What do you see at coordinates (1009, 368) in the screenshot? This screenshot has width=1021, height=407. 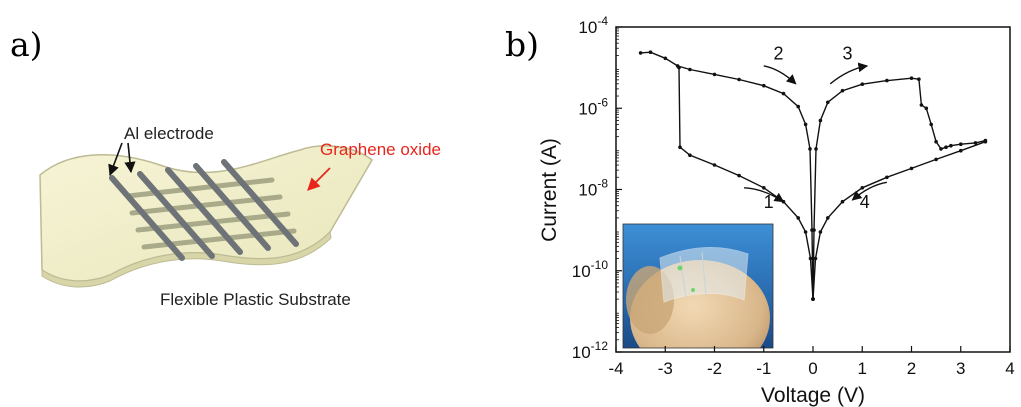 I see `x-tick-label: 4` at bounding box center [1009, 368].